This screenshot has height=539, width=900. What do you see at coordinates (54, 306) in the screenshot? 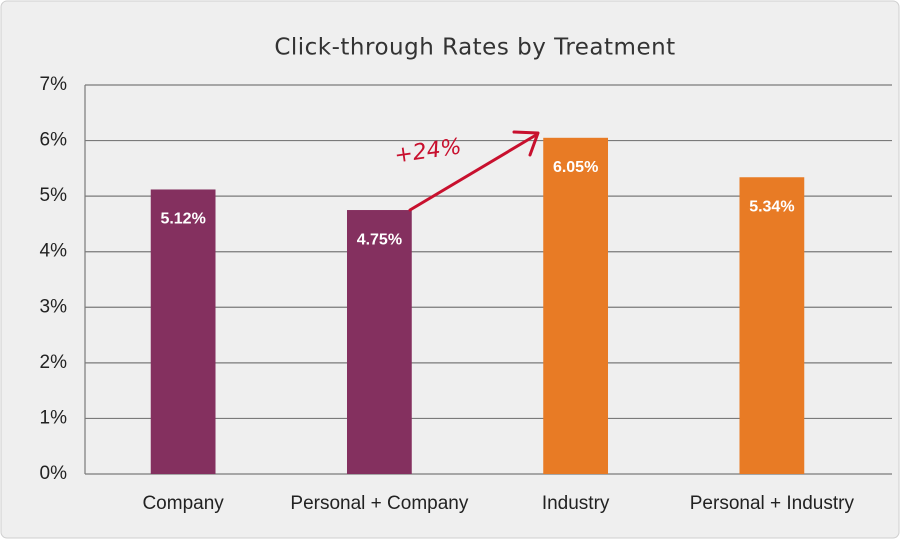
I see `y-tick-label: 3%` at bounding box center [54, 306].